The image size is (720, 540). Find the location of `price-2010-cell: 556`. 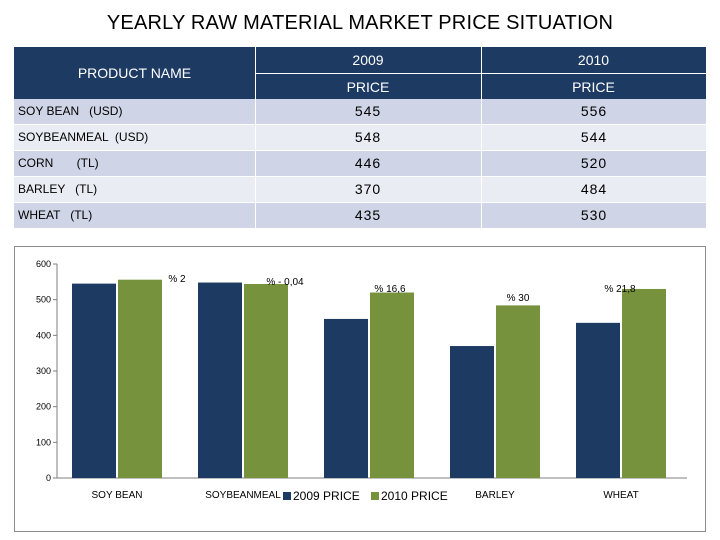

price-2010-cell: 556 is located at coordinates (594, 111).